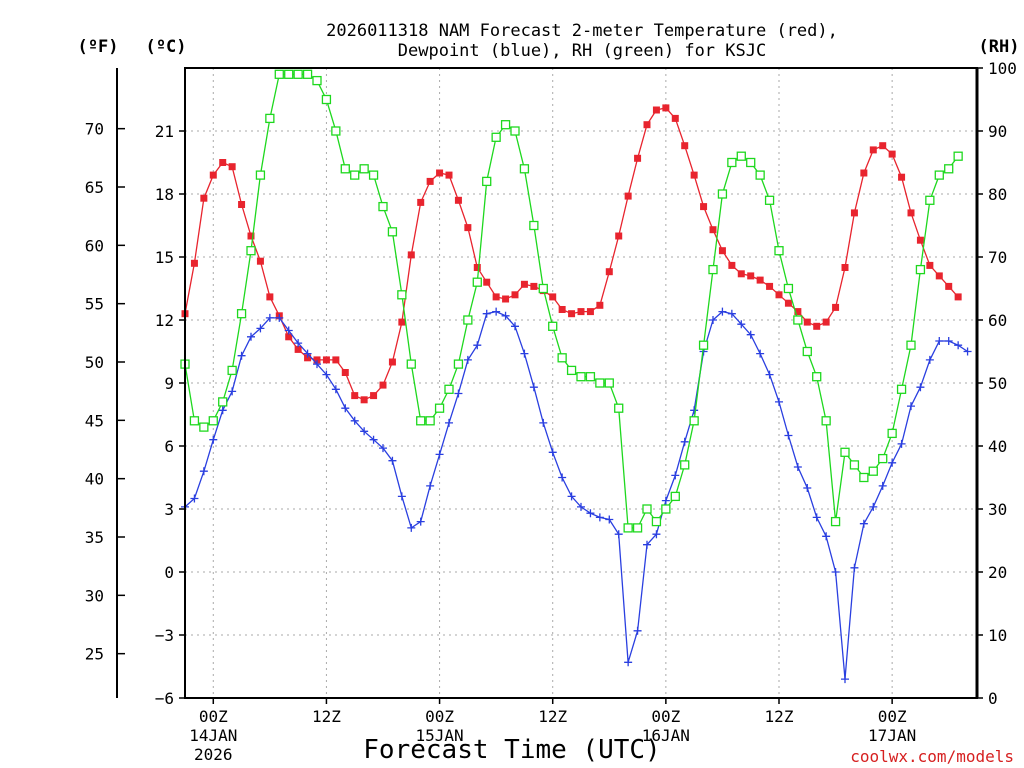 This screenshot has height=768, width=1024. I want to click on chart-title-line2: Dewpoint (blue), RH (green) for KSJC, so click(582, 51).